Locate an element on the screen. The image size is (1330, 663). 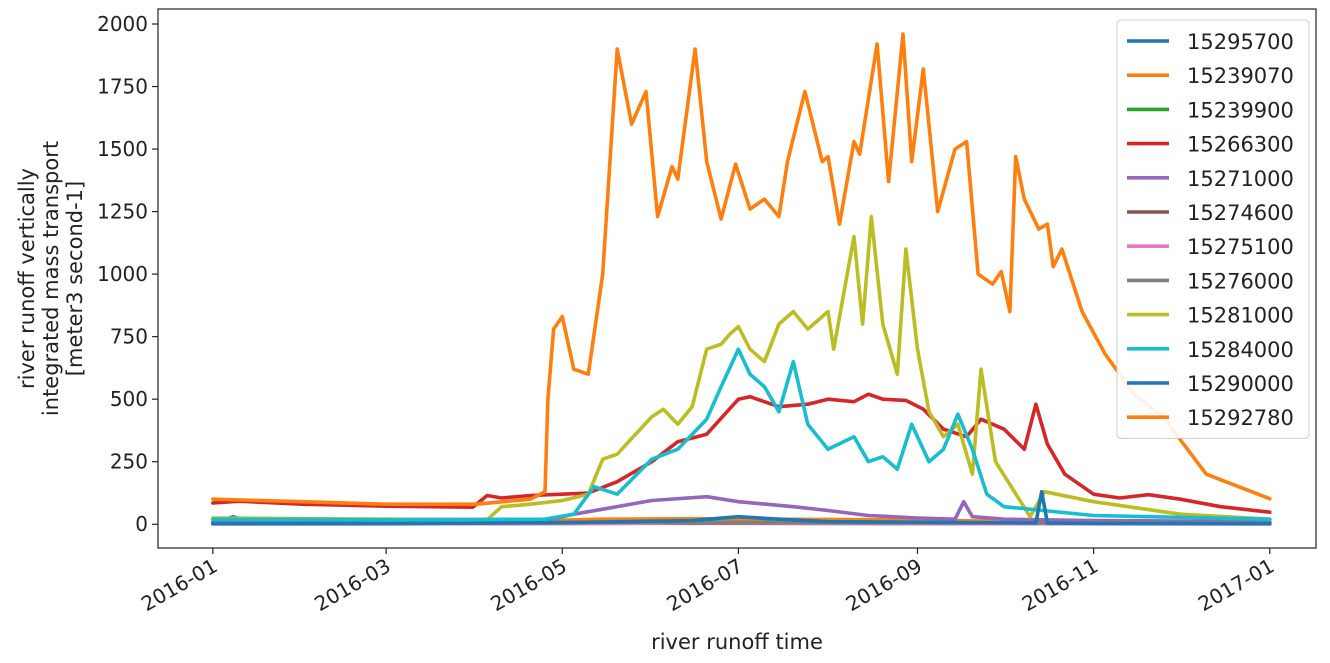
legend-label: 15274600 is located at coordinates (1240, 213).